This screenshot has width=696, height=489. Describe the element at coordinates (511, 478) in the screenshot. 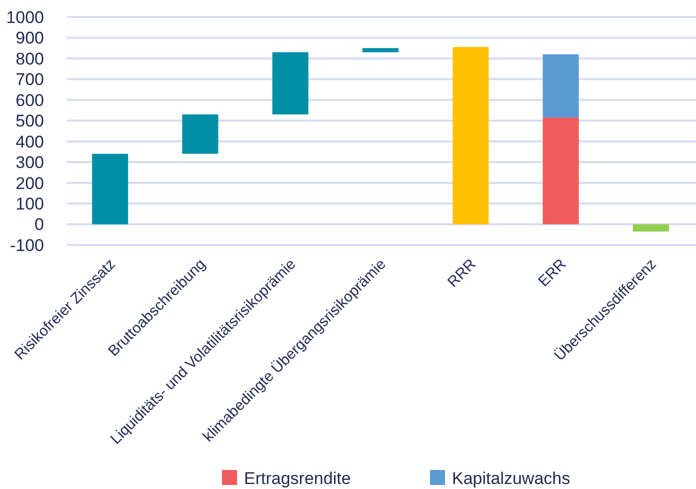

I see `legend-label: Kapitalzuwachs` at that location.